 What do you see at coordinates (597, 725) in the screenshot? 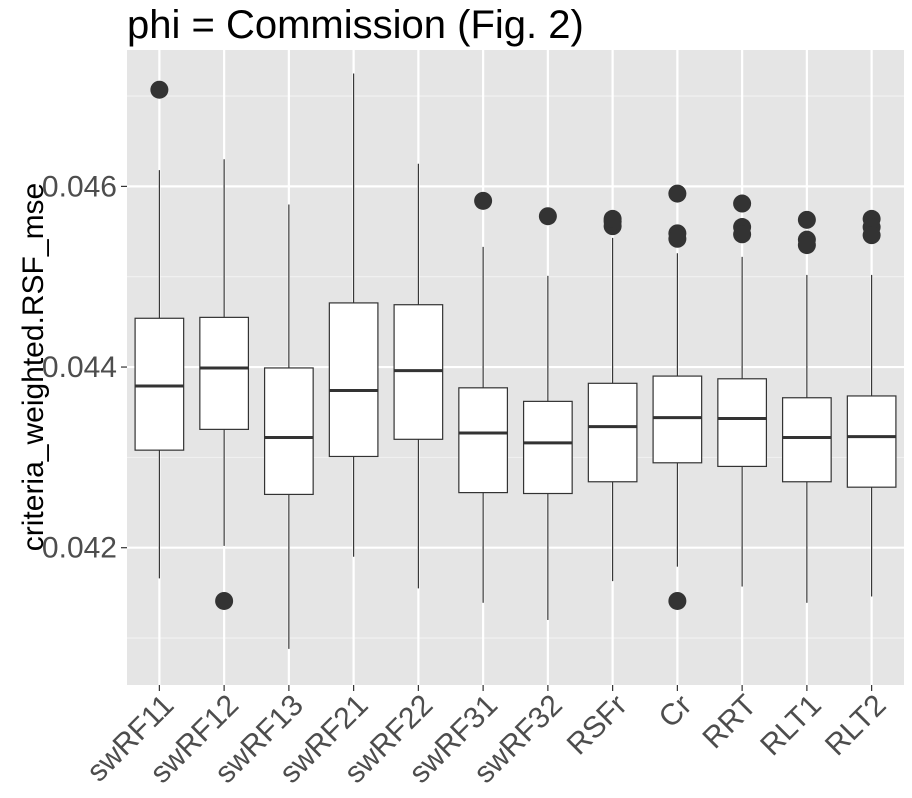
I see `x-tick-label: RSFr` at bounding box center [597, 725].